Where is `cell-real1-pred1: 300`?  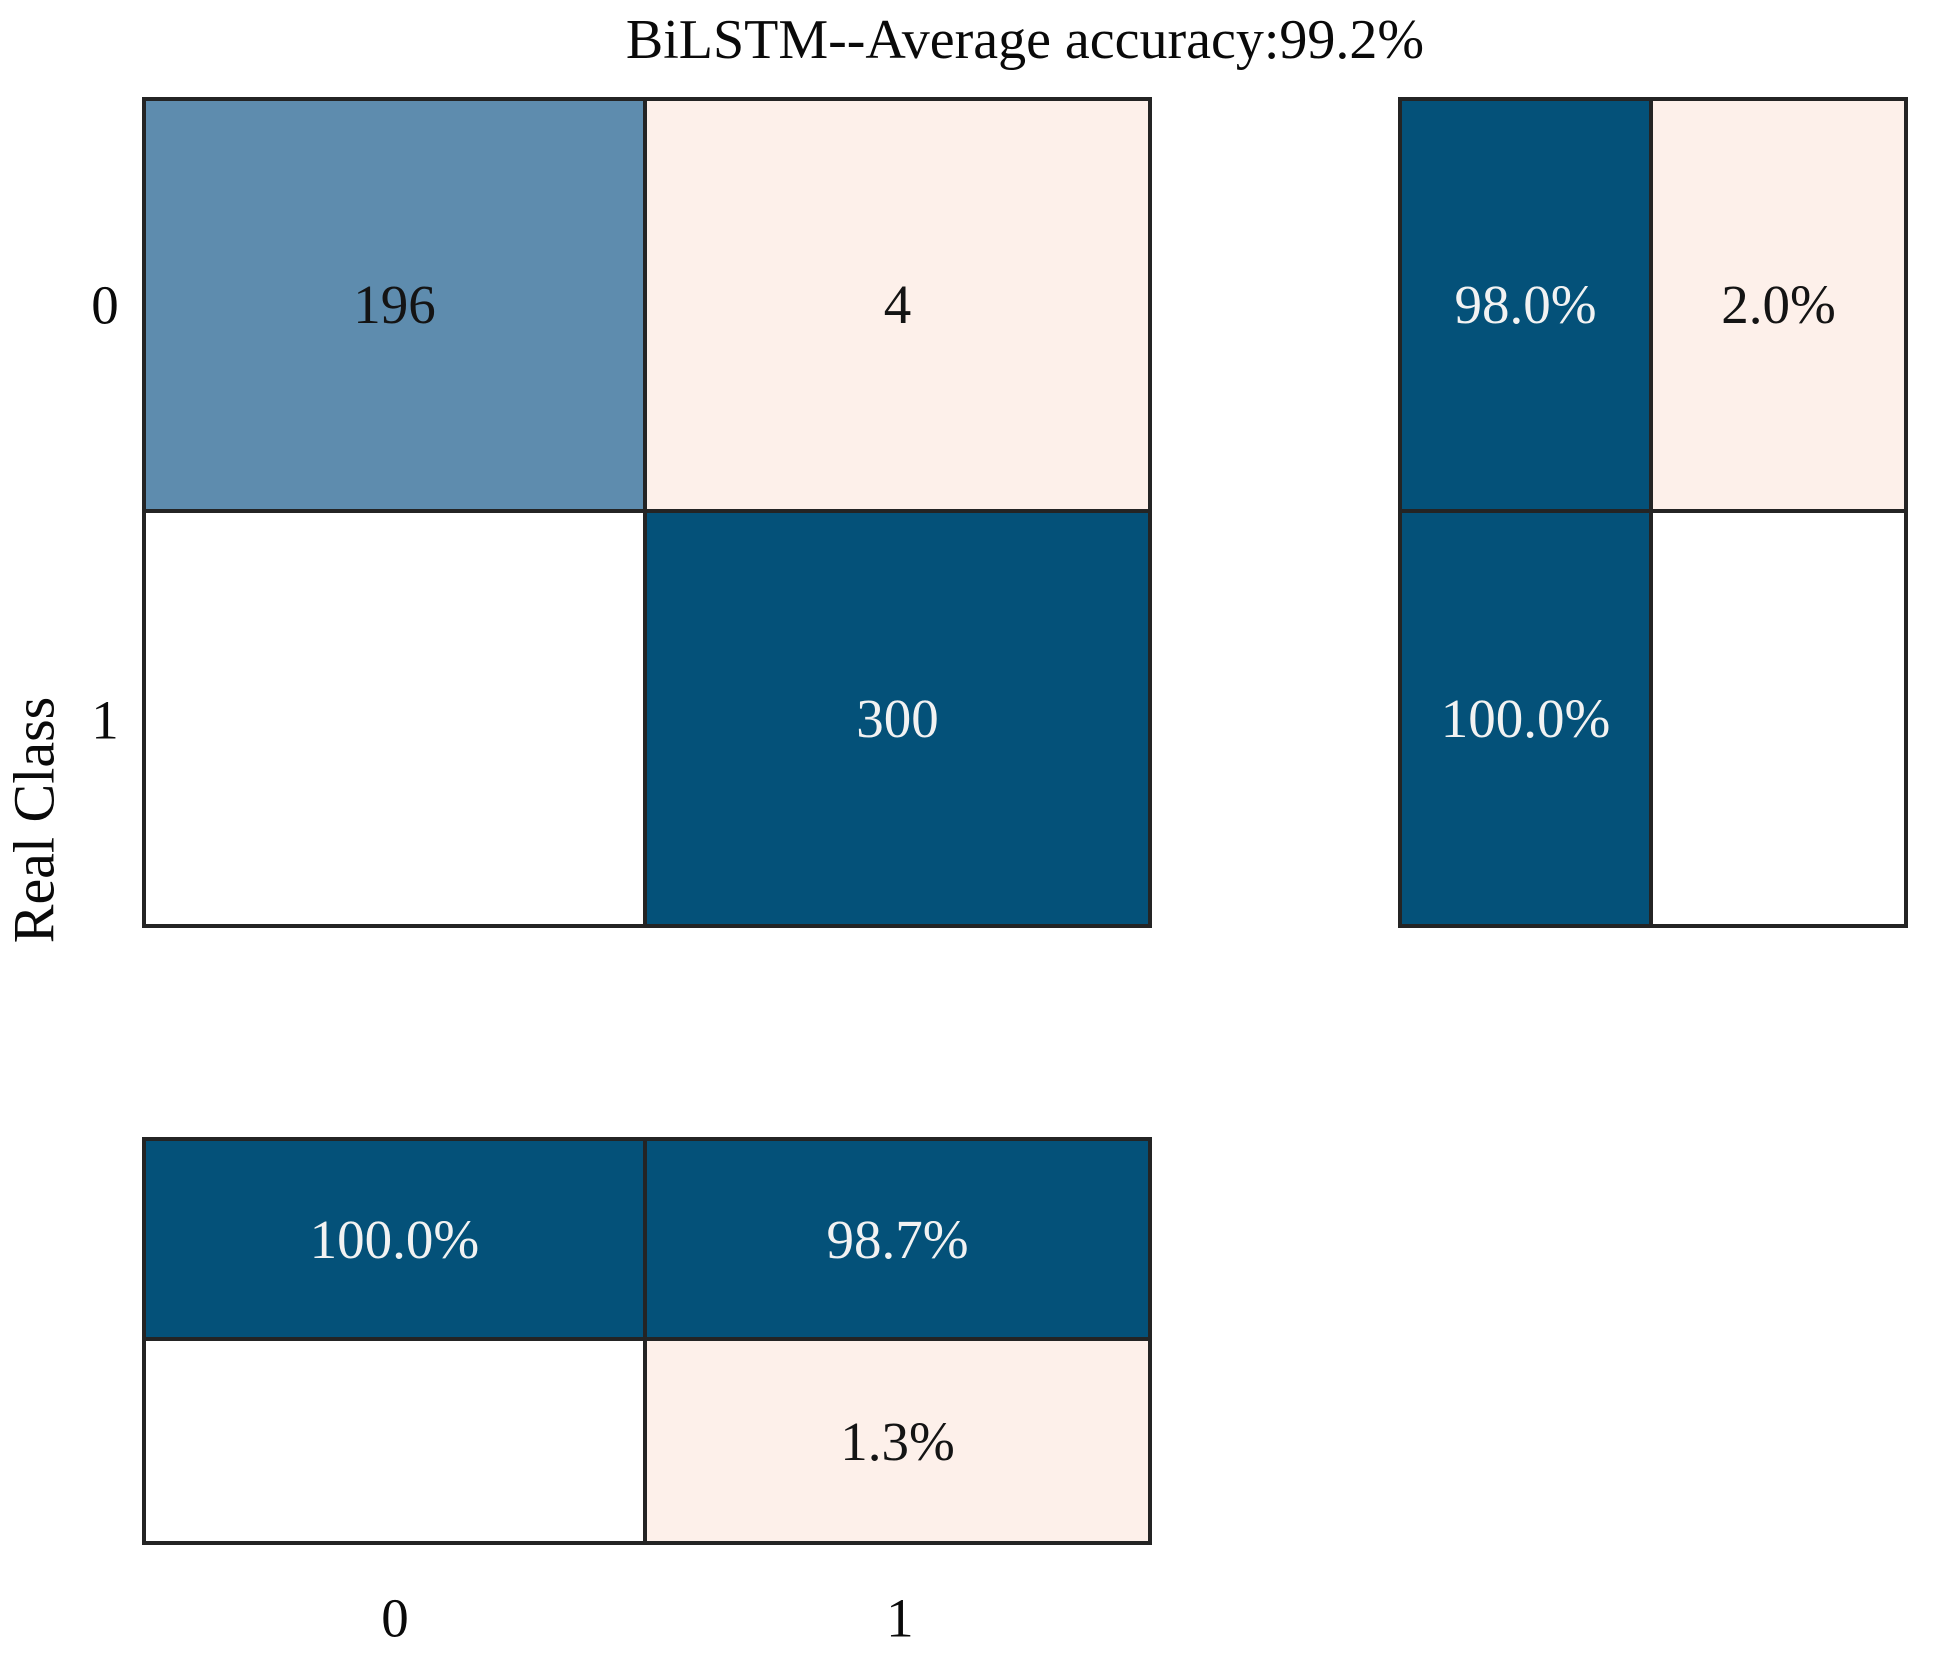
cell-real1-pred1: 300 is located at coordinates (897, 718).